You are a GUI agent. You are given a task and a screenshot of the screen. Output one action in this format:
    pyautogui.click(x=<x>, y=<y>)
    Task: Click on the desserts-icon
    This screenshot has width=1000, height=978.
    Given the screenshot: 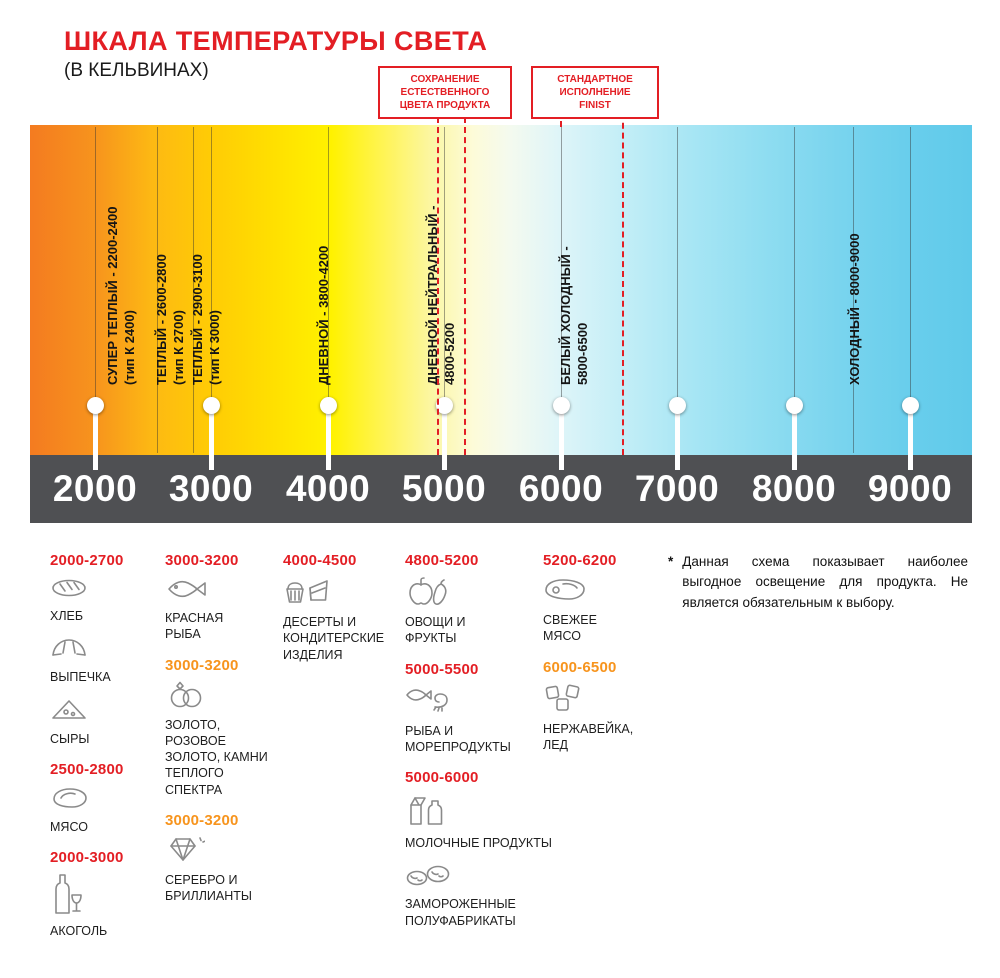 What is the action you would take?
    pyautogui.click(x=342, y=593)
    